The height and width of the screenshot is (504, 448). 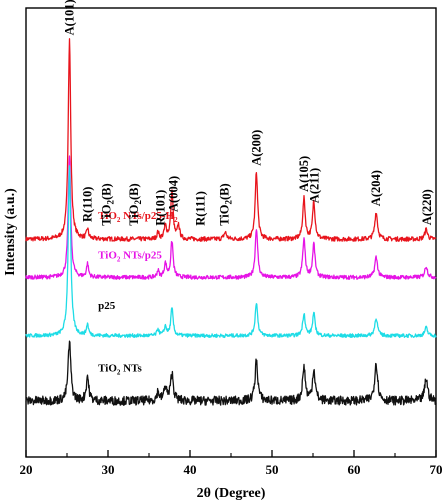 I want to click on peak-label: A(211), so click(x=315, y=185).